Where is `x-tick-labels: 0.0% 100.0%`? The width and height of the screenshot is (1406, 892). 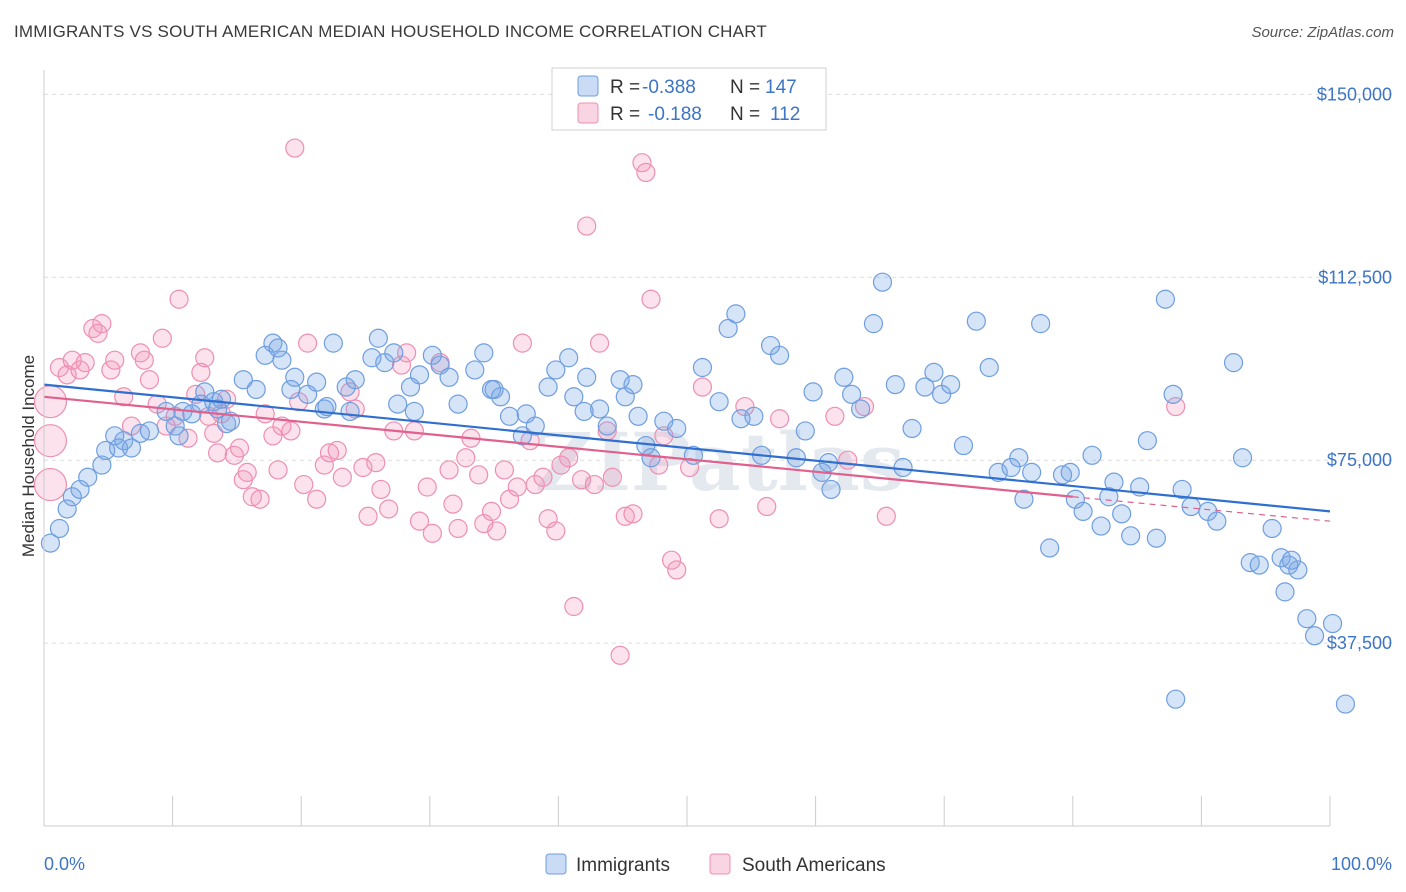
x-tick-labels: 0.0% 100.0% is located at coordinates (718, 864).